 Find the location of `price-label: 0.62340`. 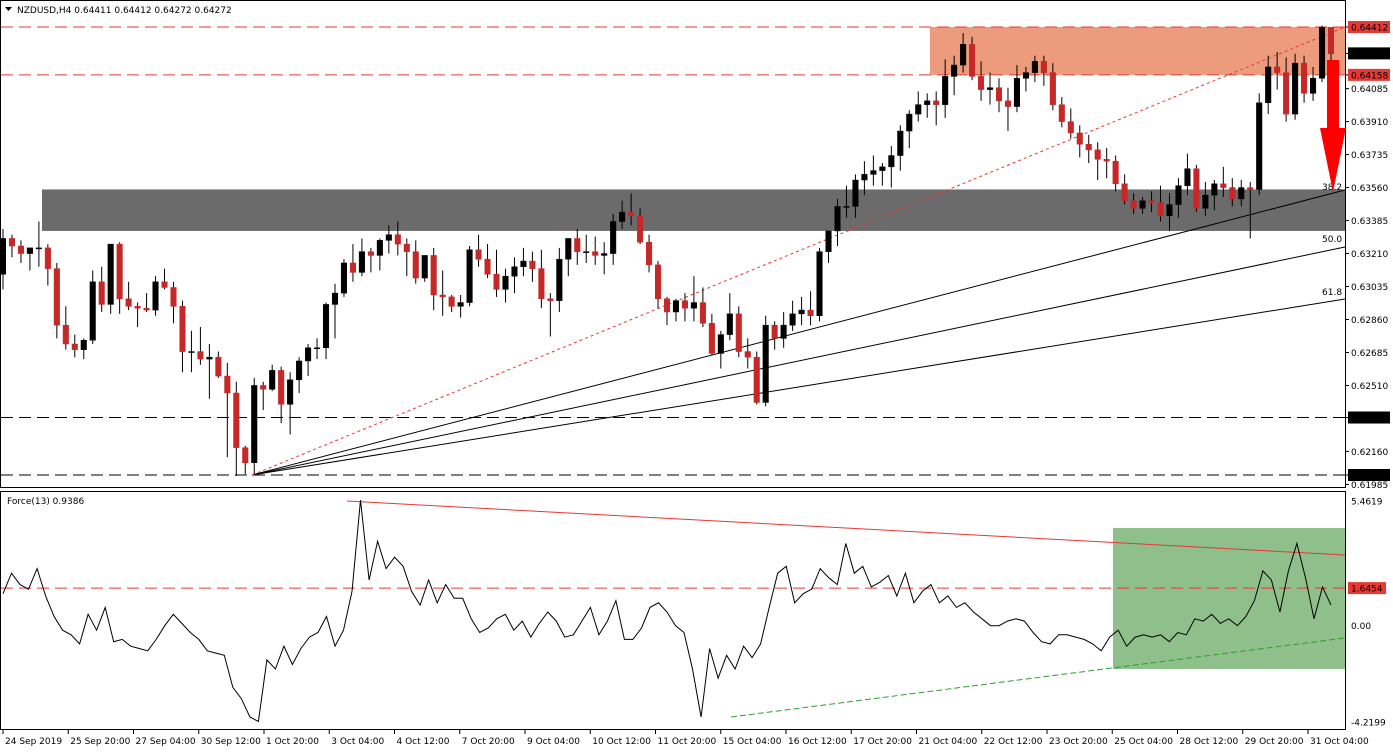

price-label: 0.62340 is located at coordinates (1369, 419).